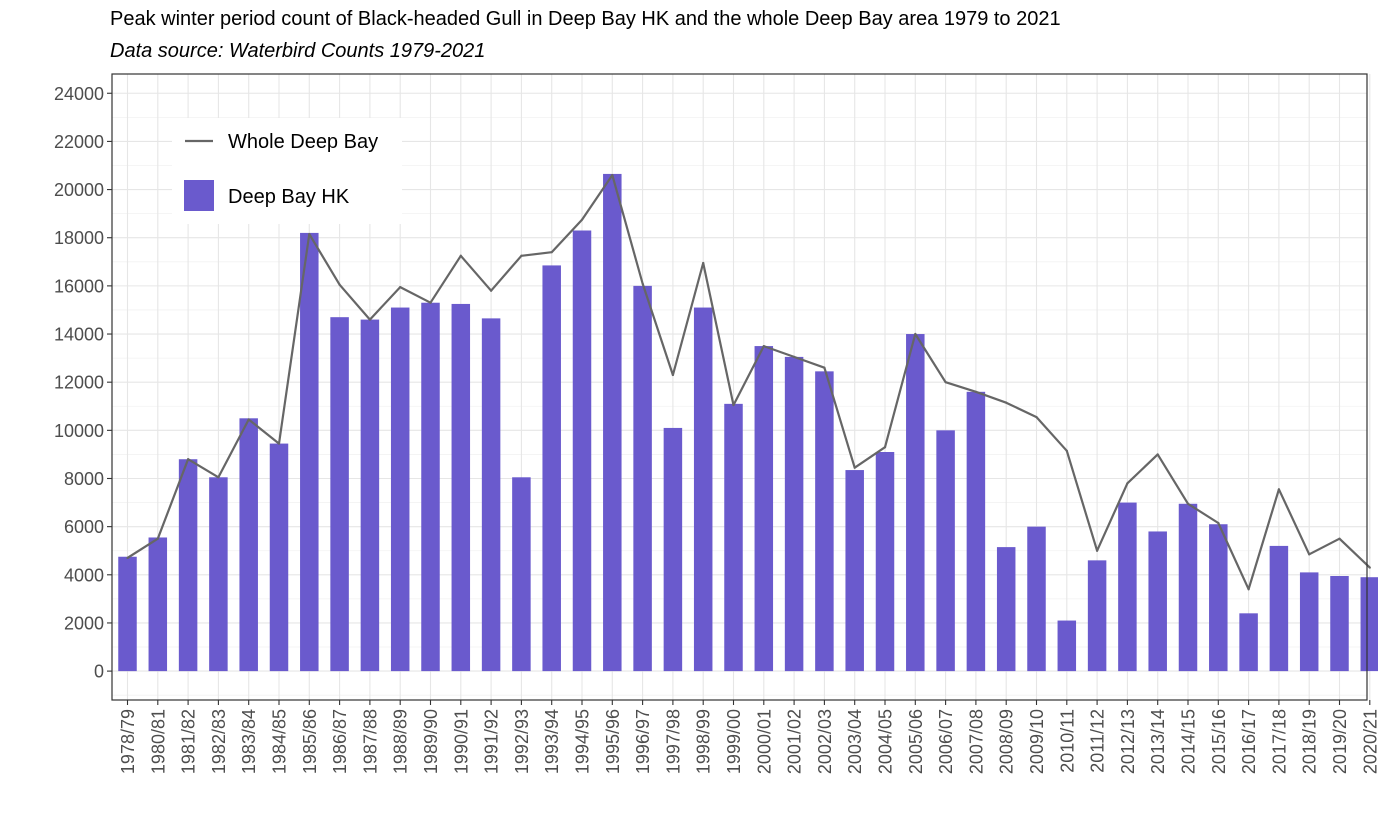 This screenshot has width=1378, height=827. Describe the element at coordinates (79, 94) in the screenshot. I see `y-tick-label: 24000` at that location.